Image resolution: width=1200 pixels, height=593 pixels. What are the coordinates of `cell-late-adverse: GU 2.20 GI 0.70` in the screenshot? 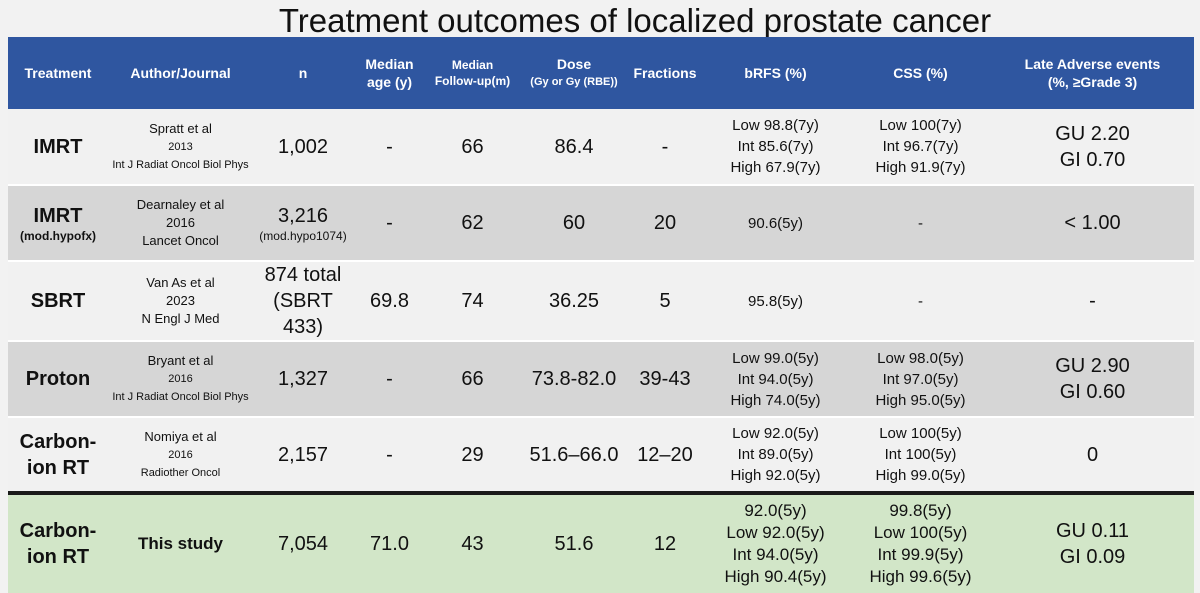 It's located at (1092, 147).